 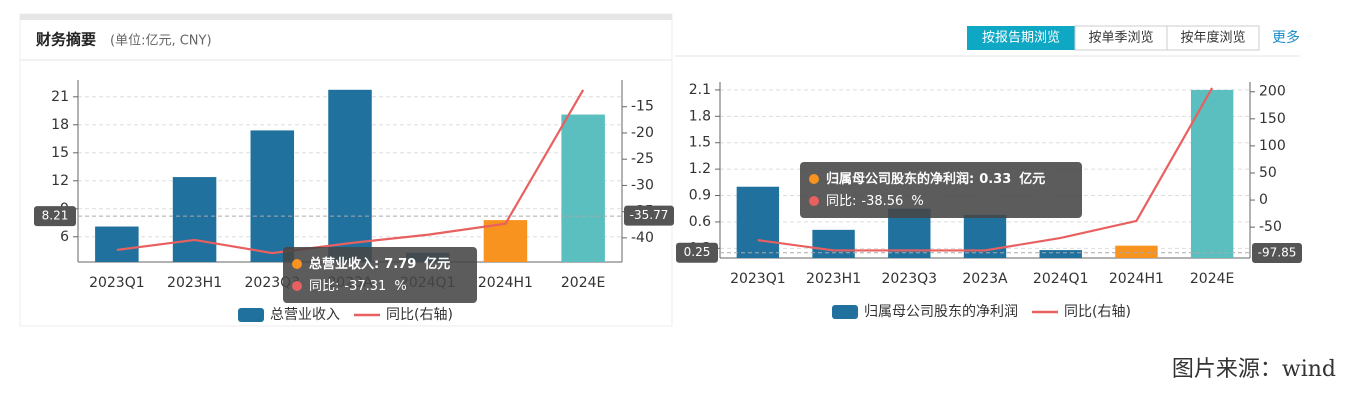 What do you see at coordinates (700, 169) in the screenshot?
I see `y-tick-label: 1.2` at bounding box center [700, 169].